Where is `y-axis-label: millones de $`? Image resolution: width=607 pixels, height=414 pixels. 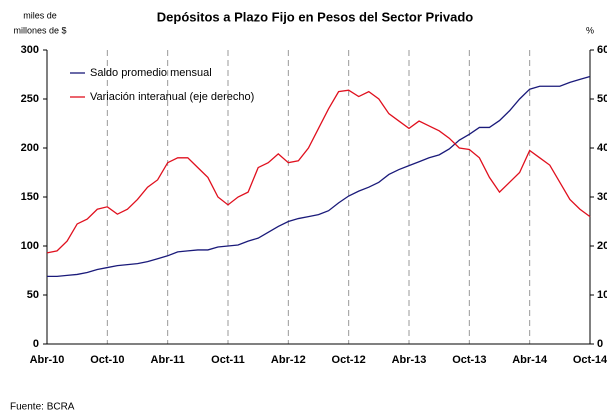 y-axis-label: millones de $ is located at coordinates (39, 30).